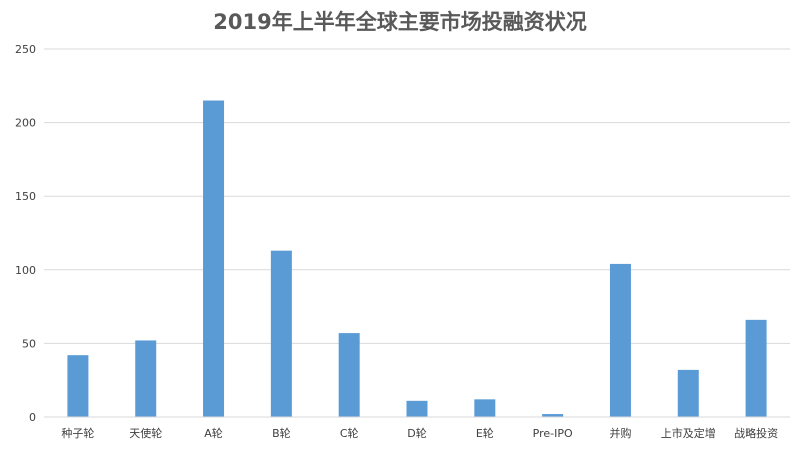 This screenshot has height=449, width=800. I want to click on chart-title: 2019年上半年全球主要市场投融资状况, so click(400, 22).